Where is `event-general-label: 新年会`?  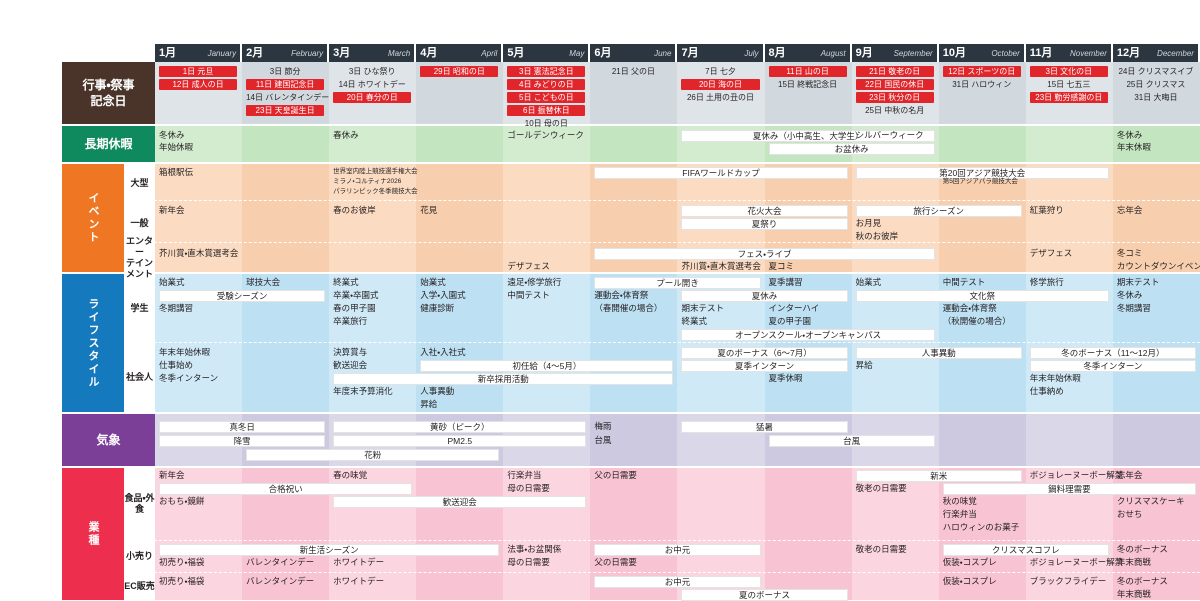
event-general-label: 新年会 is located at coordinates (172, 210).